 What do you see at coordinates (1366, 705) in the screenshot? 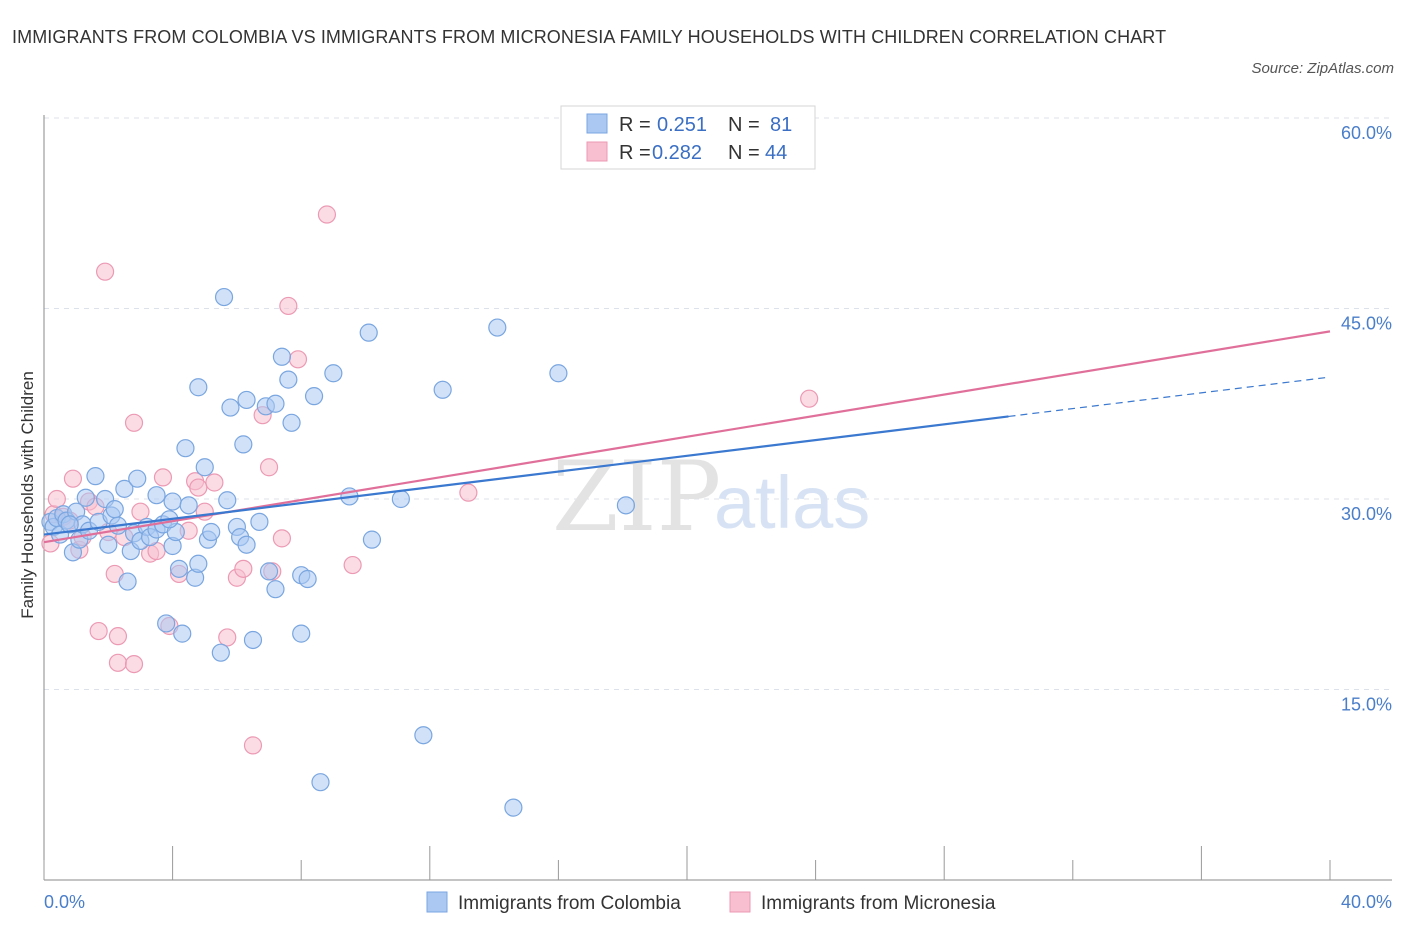
I see `y-tick-label: 15.0%` at bounding box center [1366, 705].